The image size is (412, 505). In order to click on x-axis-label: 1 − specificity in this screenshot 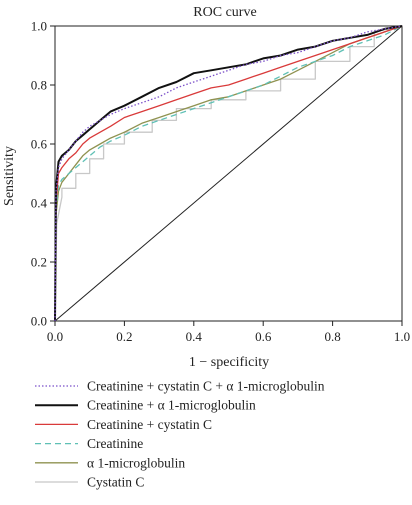, I will do `click(229, 362)`.